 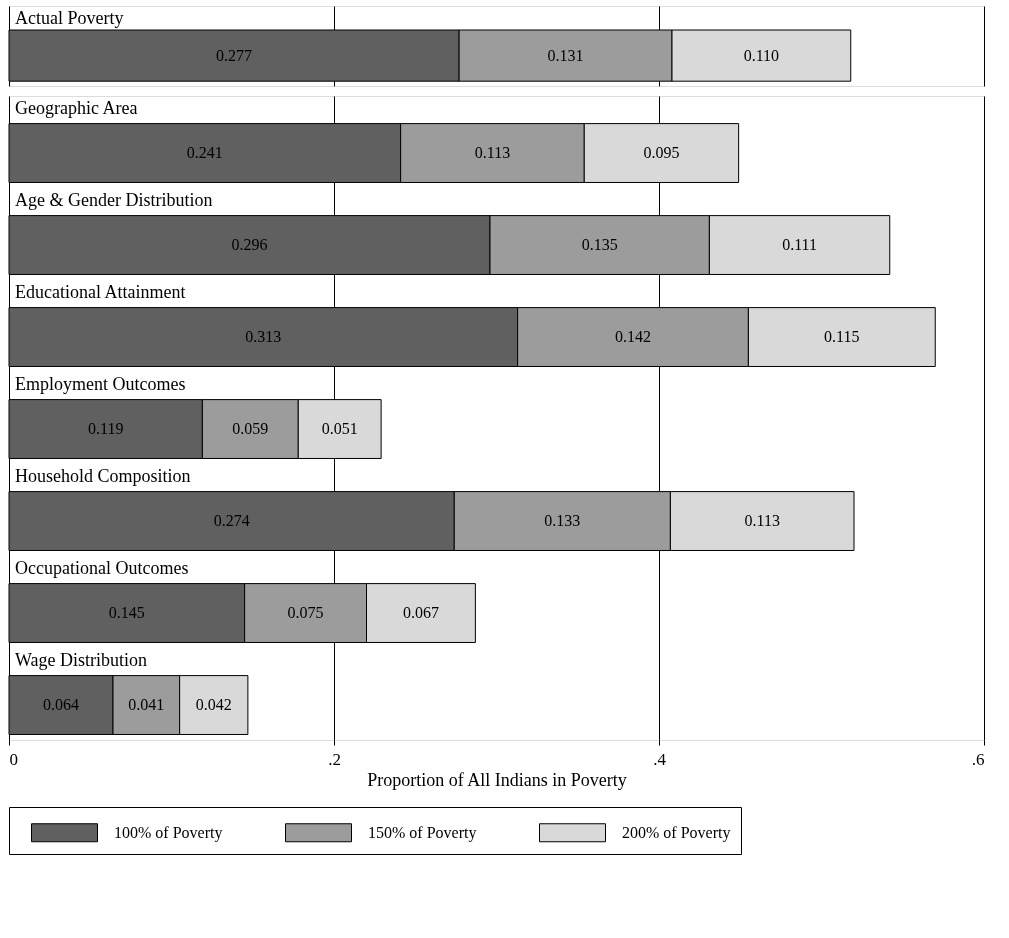 What do you see at coordinates (102, 568) in the screenshot?
I see `y-tick-label: Occupational Outcomes` at bounding box center [102, 568].